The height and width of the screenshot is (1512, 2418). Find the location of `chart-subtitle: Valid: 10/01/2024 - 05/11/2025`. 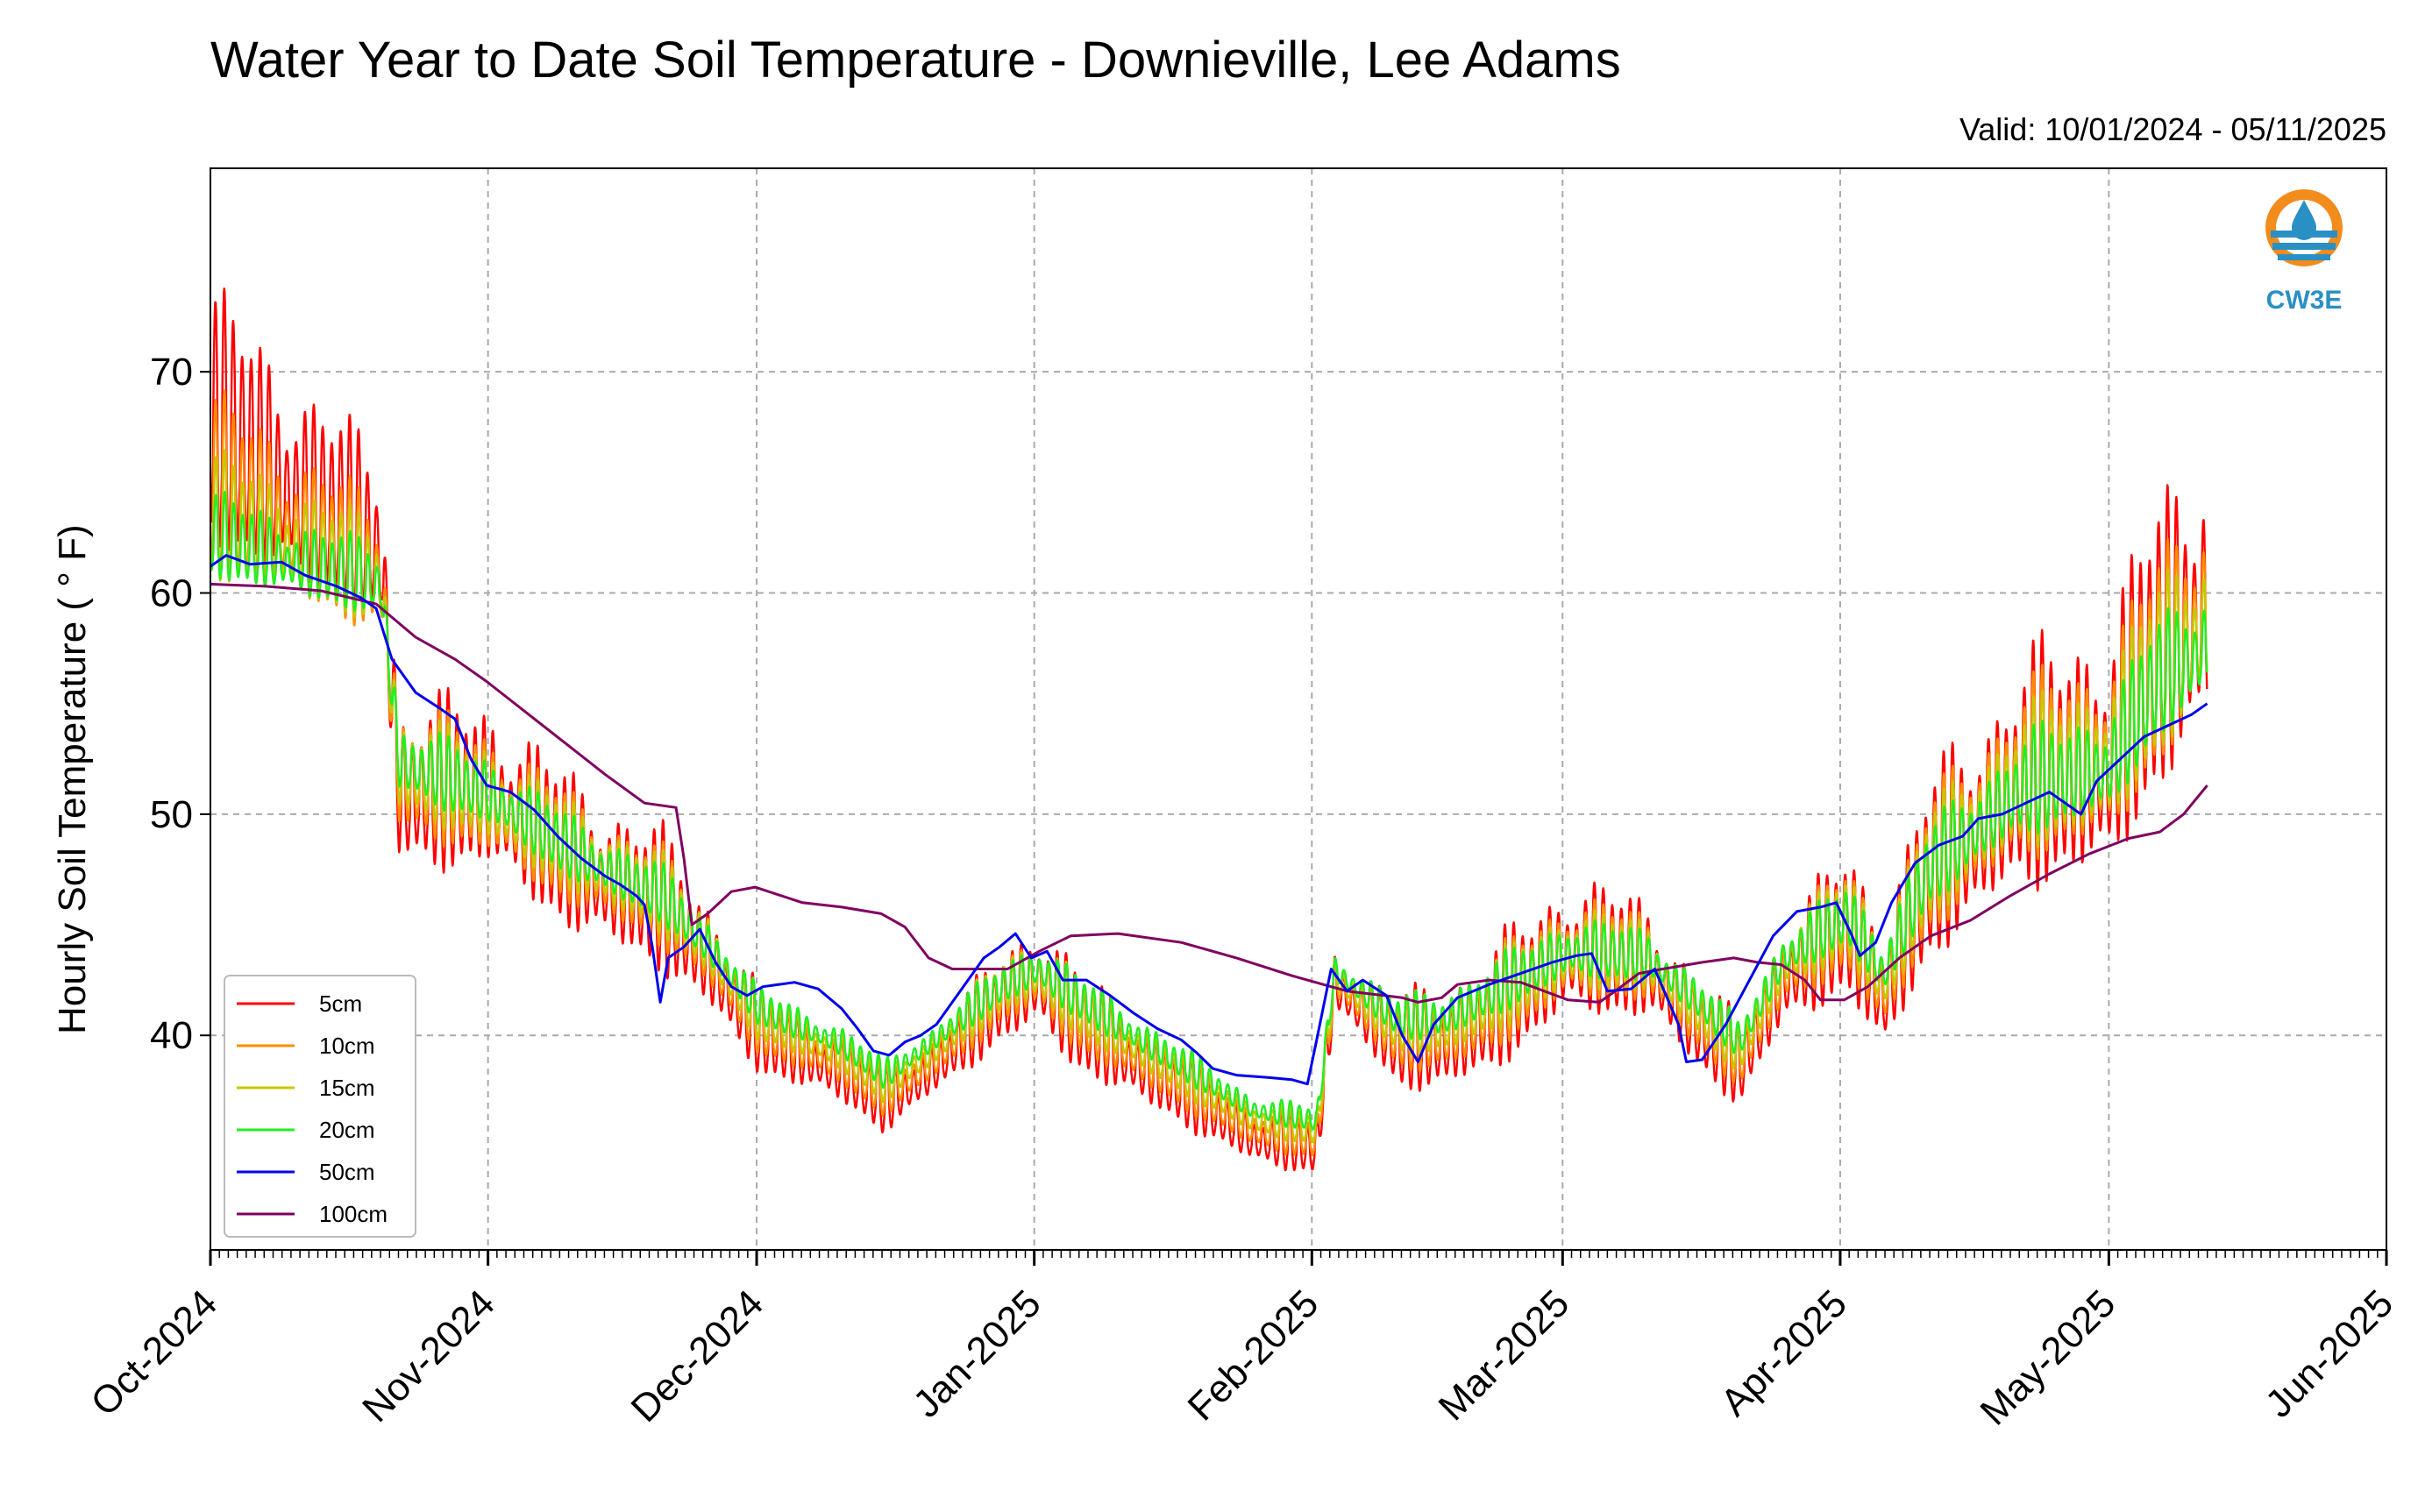

chart-subtitle: Valid: 10/01/2024 - 05/11/2025 is located at coordinates (2172, 129).